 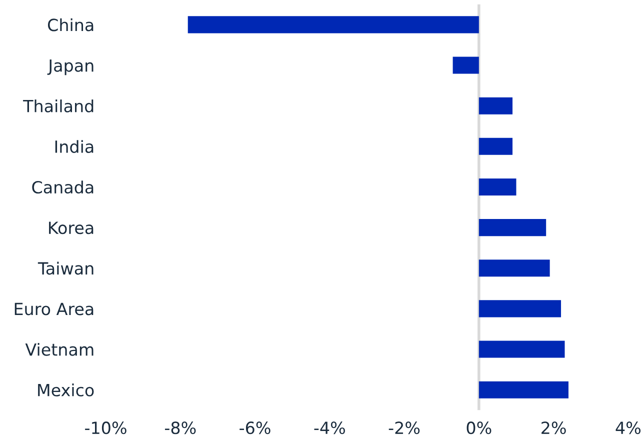 What do you see at coordinates (255, 428) in the screenshot?
I see `x-tick-label: -6%` at bounding box center [255, 428].